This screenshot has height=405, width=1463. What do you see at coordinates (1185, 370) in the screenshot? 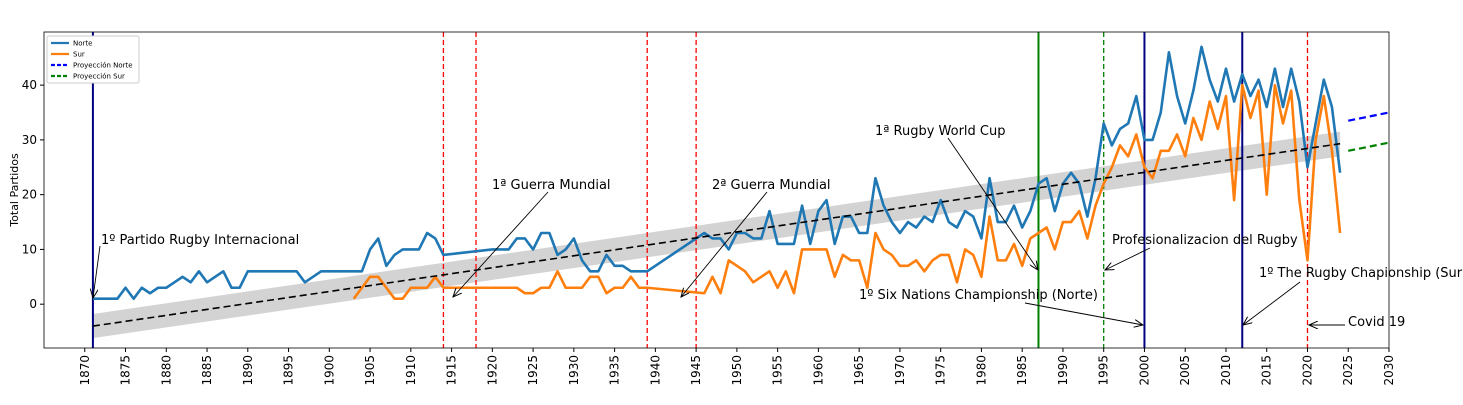
I see `x-tick-label: 2005` at bounding box center [1185, 370].